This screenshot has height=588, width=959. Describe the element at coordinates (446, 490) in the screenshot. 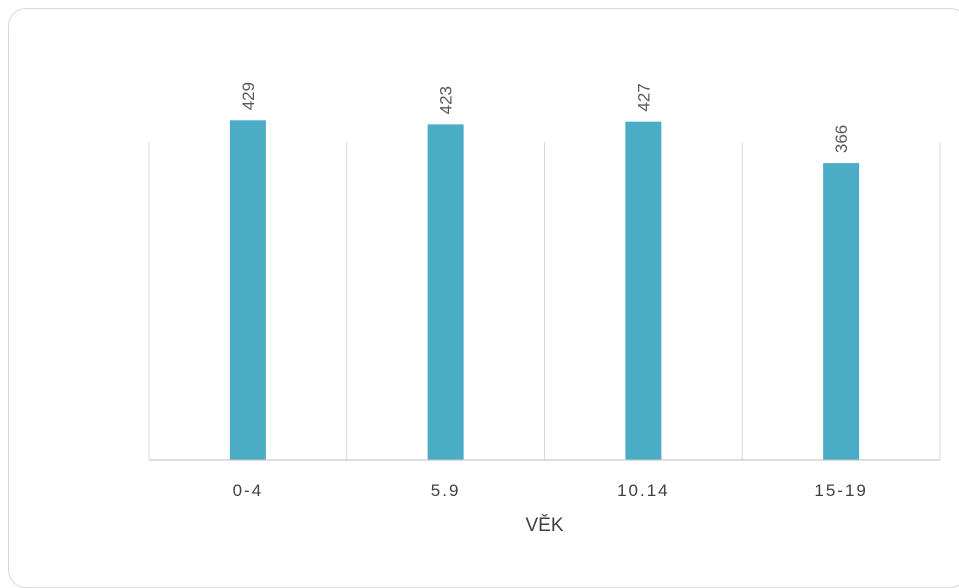

I see `x-tick-label-5.9: 5.9` at that location.